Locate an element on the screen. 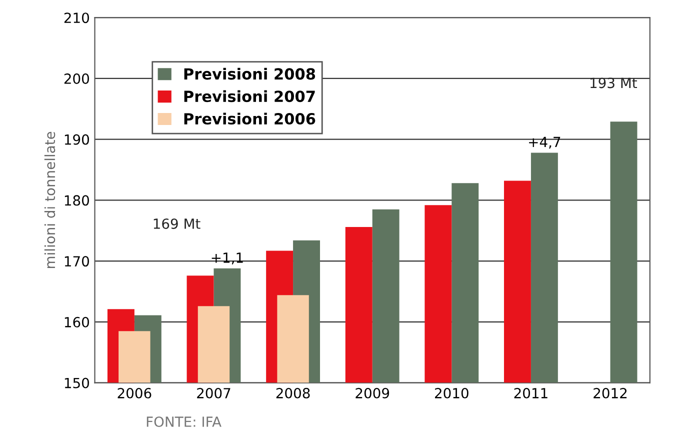 This screenshot has width=677, height=440. y-axis-title: milioni di tonnellate is located at coordinates (50, 200).